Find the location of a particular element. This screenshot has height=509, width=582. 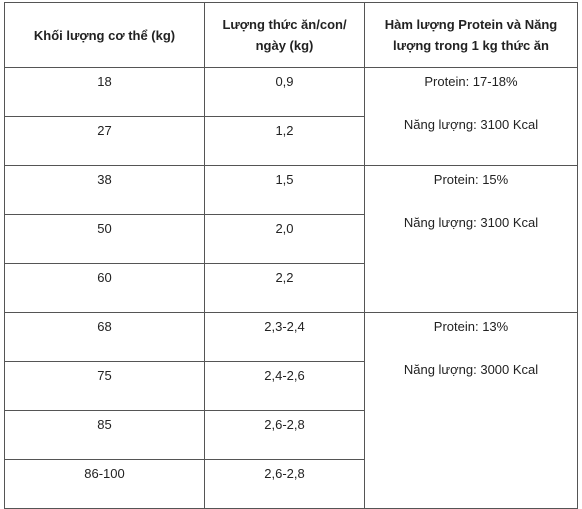

protein-text: Protein: 13% is located at coordinates (471, 326).